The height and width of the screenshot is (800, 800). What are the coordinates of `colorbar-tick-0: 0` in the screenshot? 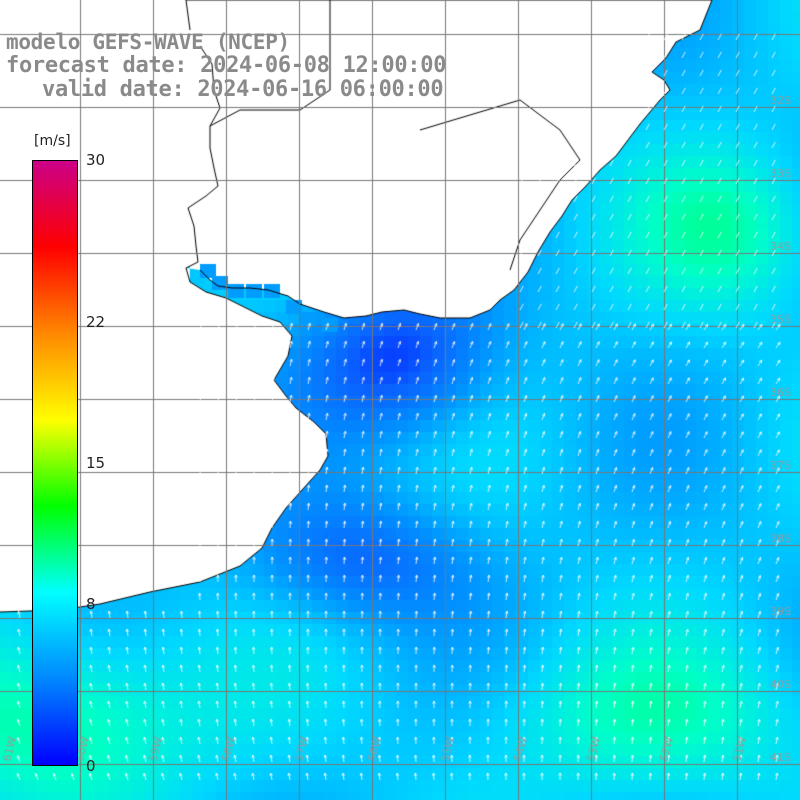 It's located at (91, 766).